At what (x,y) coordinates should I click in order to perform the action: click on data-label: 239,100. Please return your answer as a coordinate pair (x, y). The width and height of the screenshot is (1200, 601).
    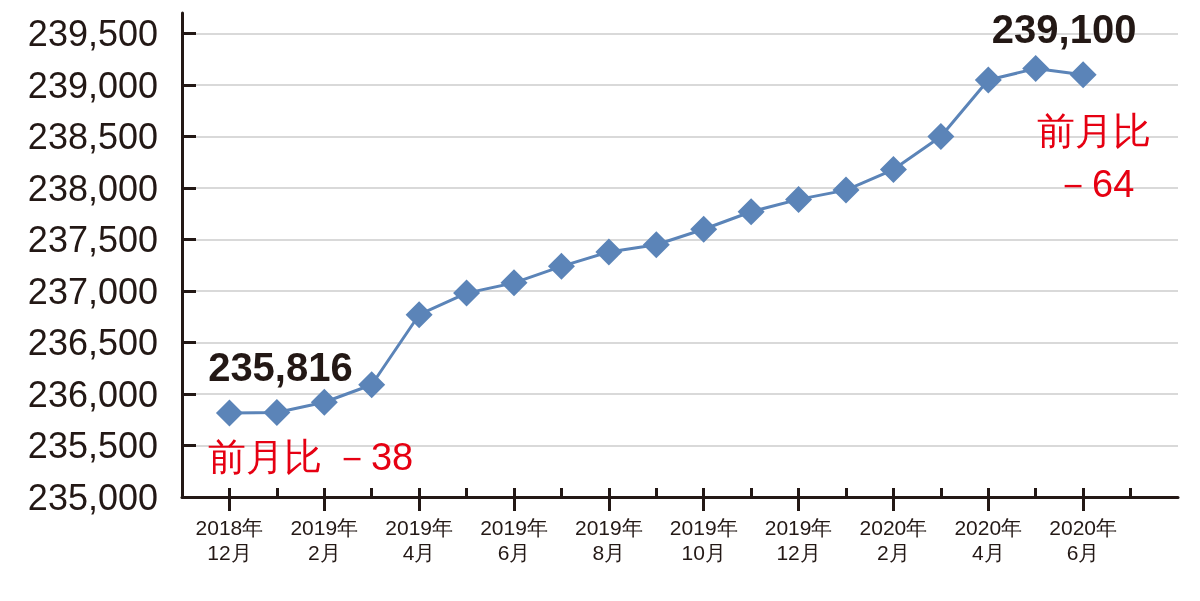
    Looking at the image, I should click on (1064, 29).